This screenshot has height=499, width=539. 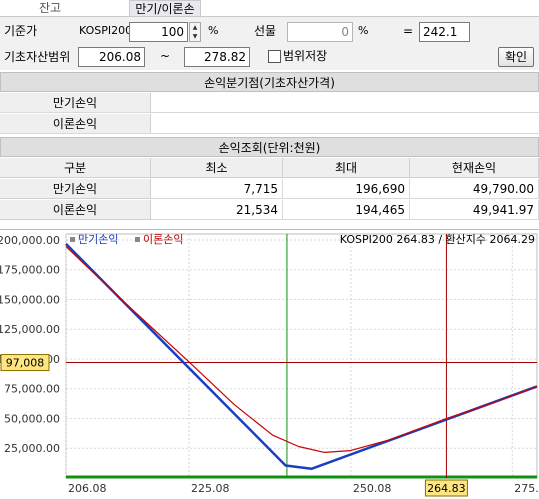 I want to click on x-tick-label: 250.08, so click(x=372, y=488).